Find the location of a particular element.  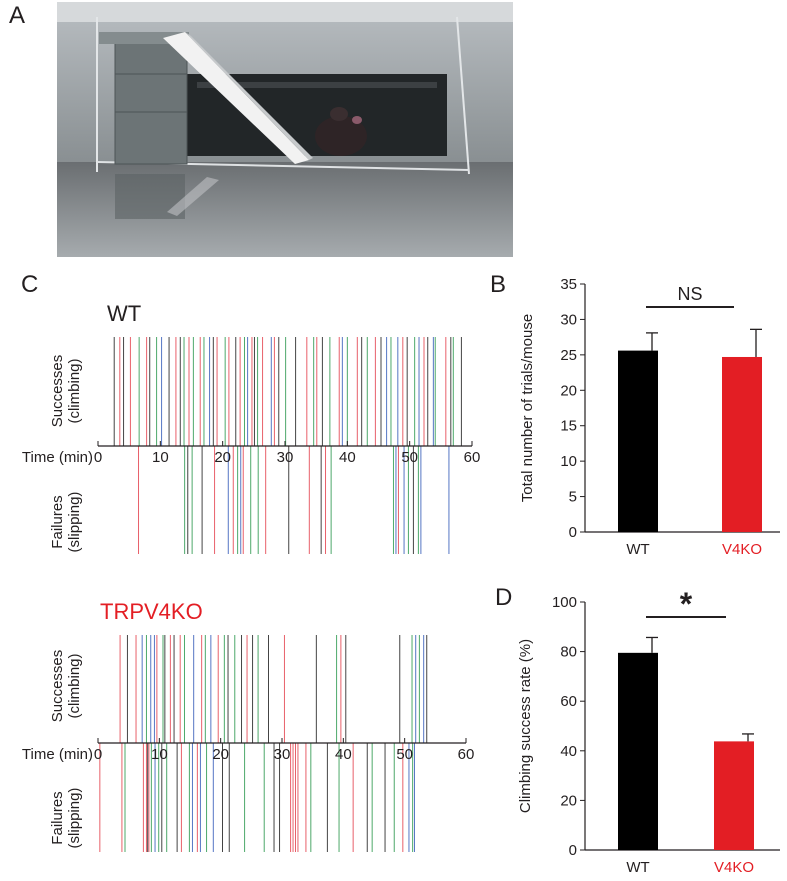

panel-letter-b: B is located at coordinates (498, 284).